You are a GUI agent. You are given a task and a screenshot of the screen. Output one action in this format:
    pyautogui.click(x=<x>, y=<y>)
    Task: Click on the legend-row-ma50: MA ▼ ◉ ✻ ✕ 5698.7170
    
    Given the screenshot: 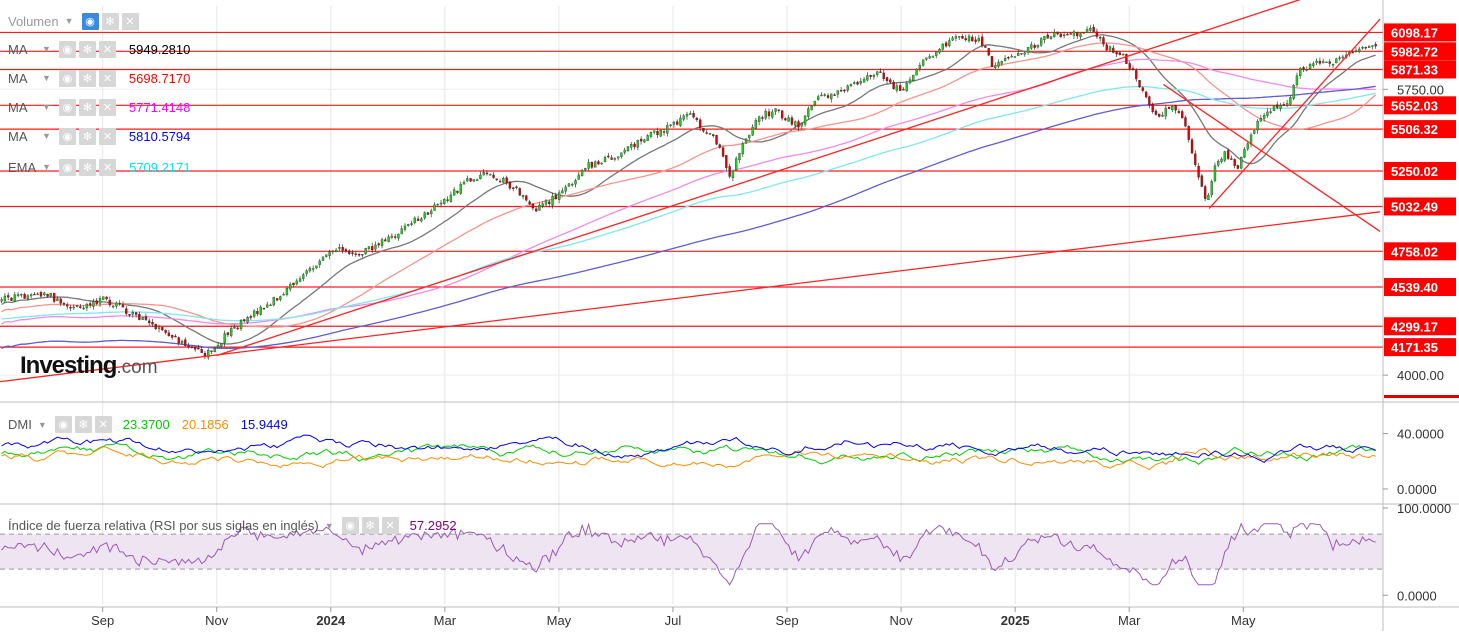 What is the action you would take?
    pyautogui.click(x=99, y=78)
    